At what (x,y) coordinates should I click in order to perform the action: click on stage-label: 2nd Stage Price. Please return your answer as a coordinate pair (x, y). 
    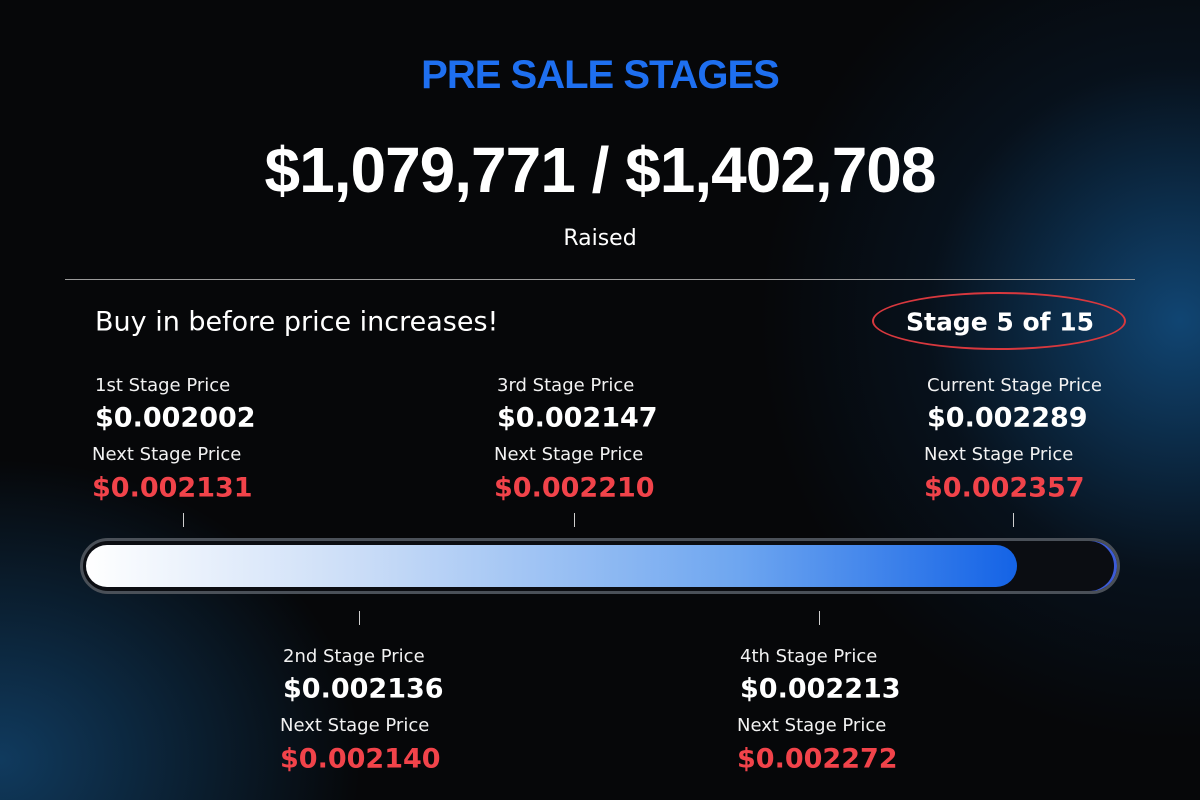
    Looking at the image, I should click on (354, 656).